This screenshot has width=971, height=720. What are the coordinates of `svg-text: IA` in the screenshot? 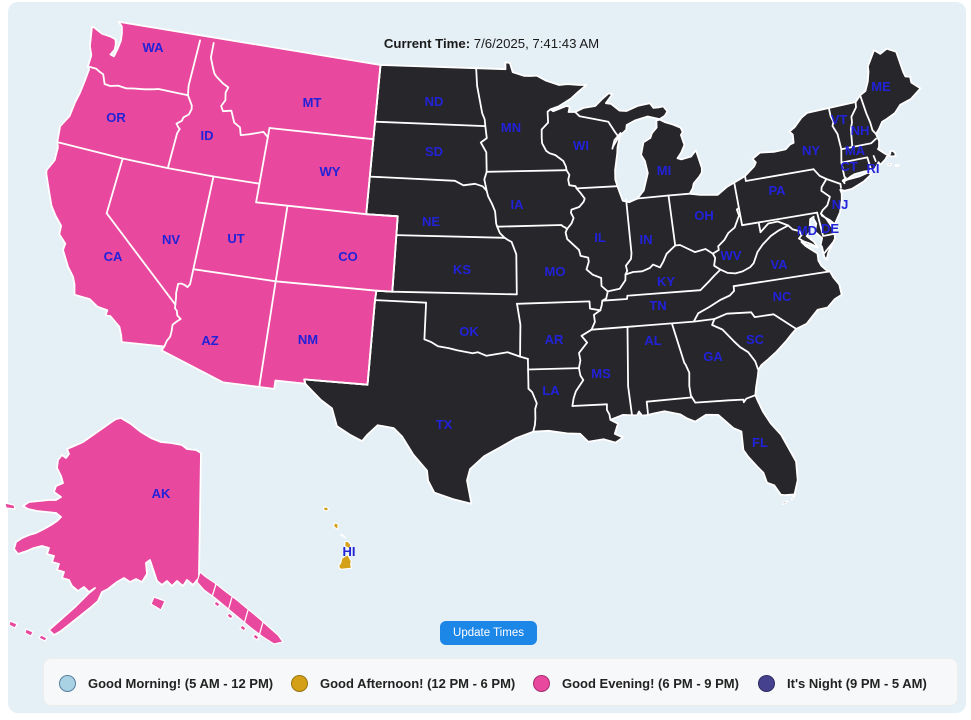 It's located at (518, 204).